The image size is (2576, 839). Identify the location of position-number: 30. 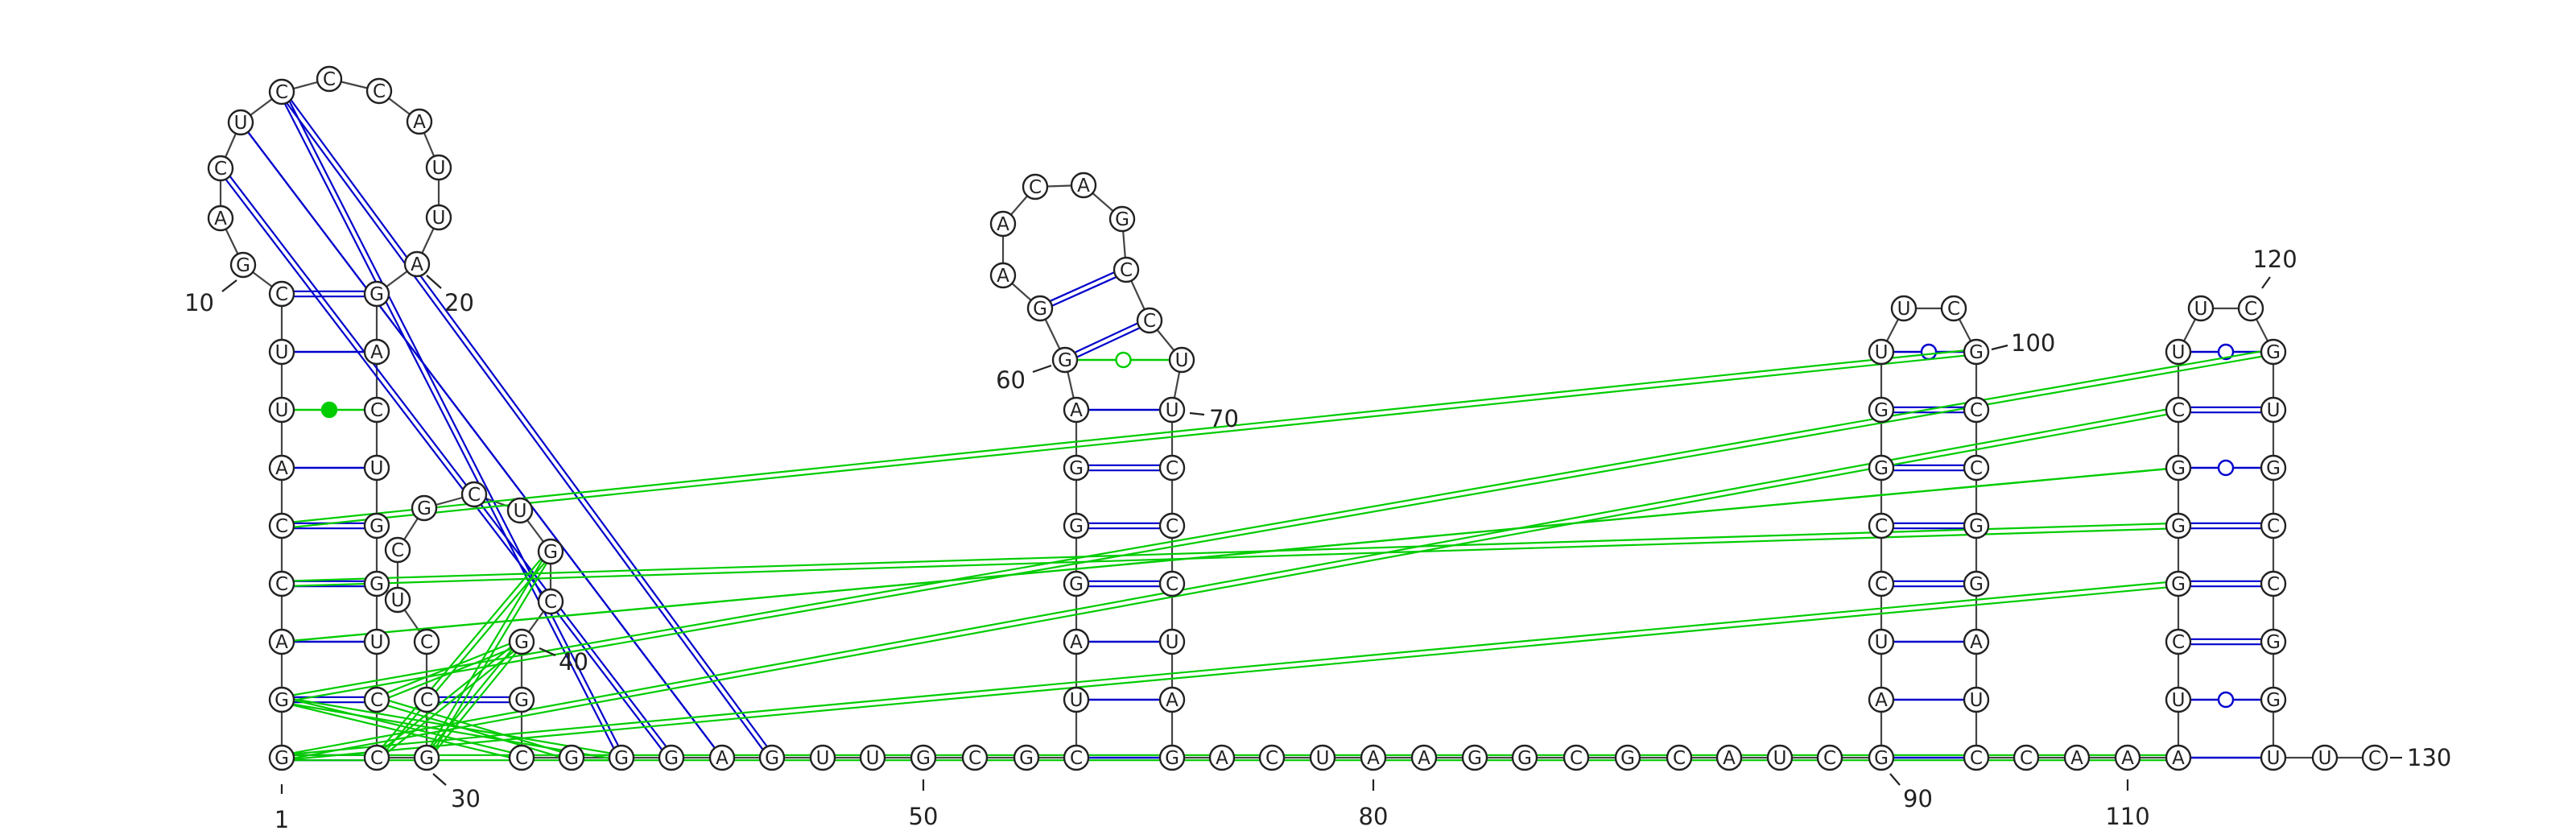
(466, 798).